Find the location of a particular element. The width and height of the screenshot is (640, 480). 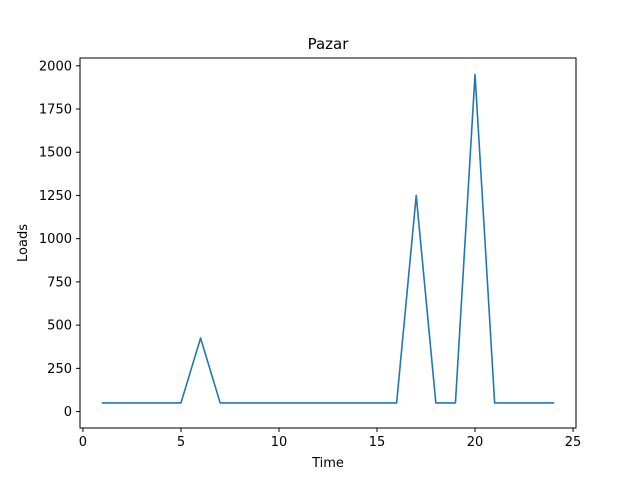

x-axis-label: Time is located at coordinates (327, 463).